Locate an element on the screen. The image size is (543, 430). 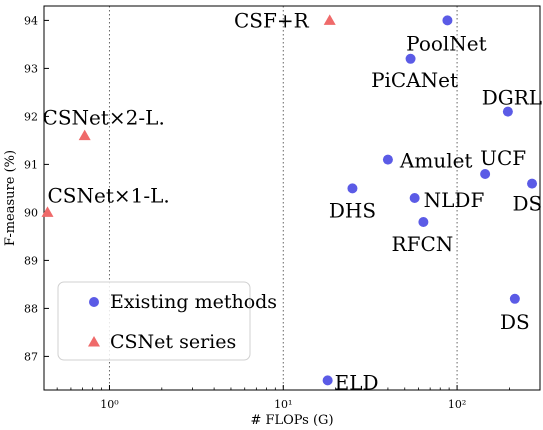
legend-triangle-marker is located at coordinates (94, 341).